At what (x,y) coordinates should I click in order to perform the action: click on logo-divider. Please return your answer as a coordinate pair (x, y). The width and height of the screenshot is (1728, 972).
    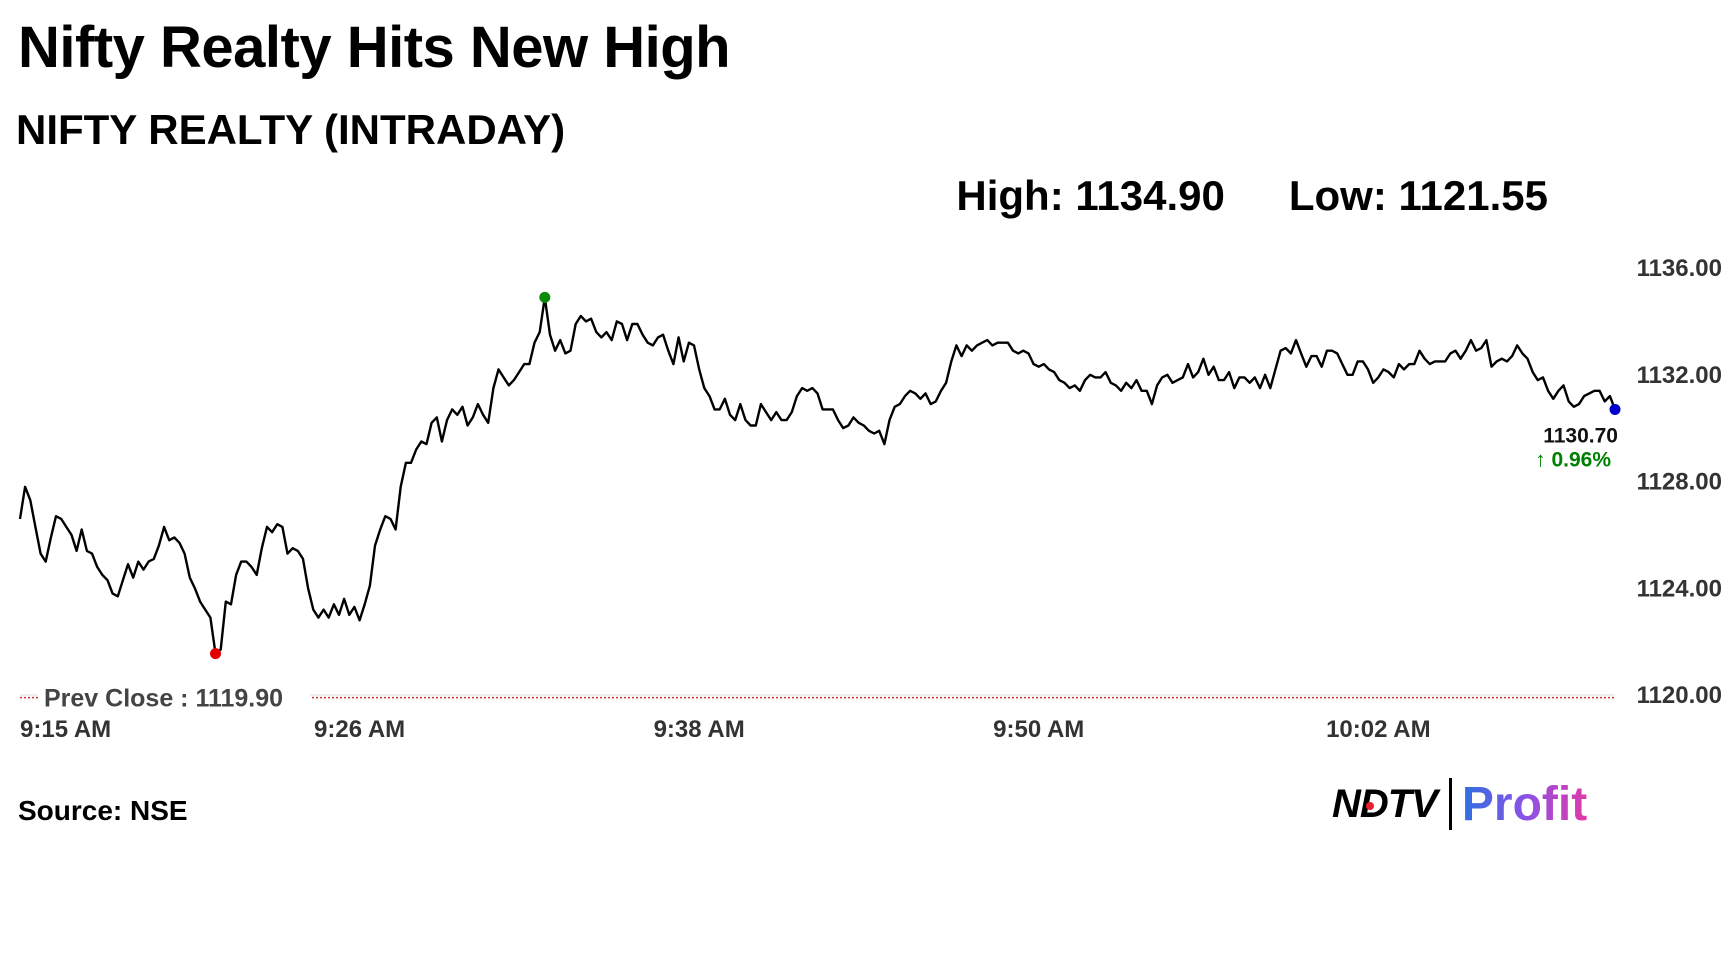
    Looking at the image, I should click on (1450, 804).